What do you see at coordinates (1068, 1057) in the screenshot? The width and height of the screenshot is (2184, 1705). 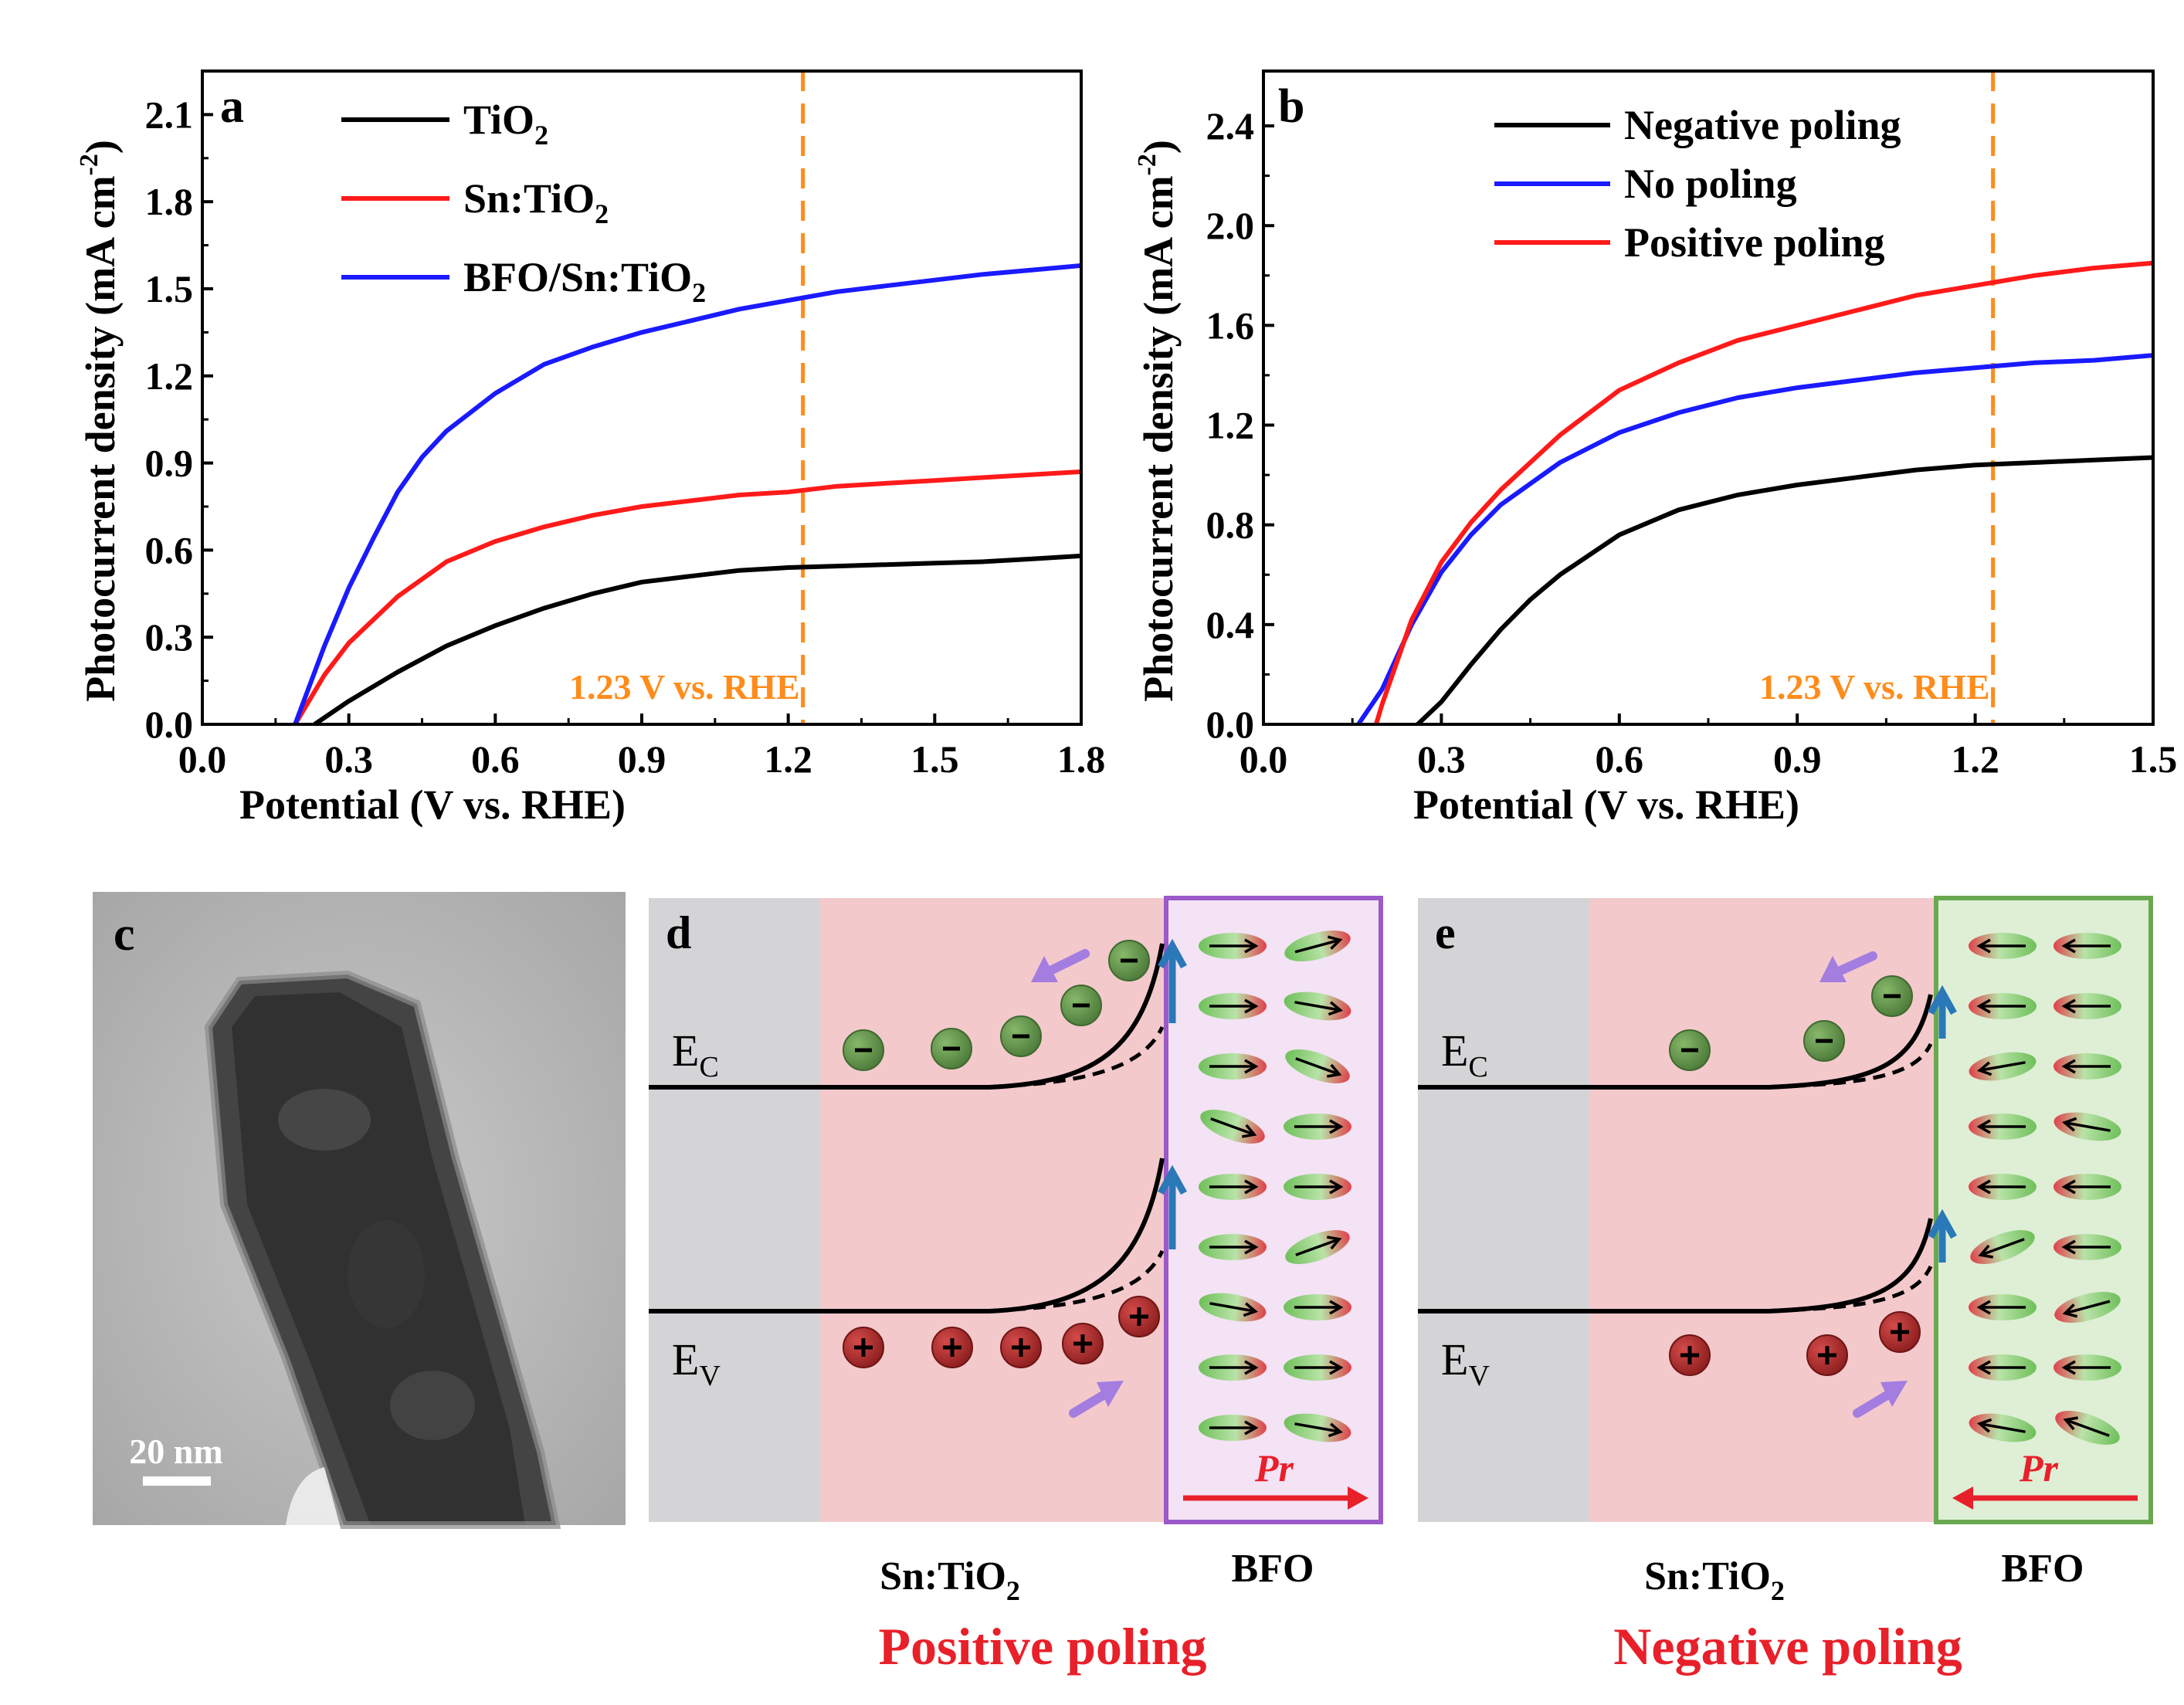 I see `conduction-band-flat` at bounding box center [1068, 1057].